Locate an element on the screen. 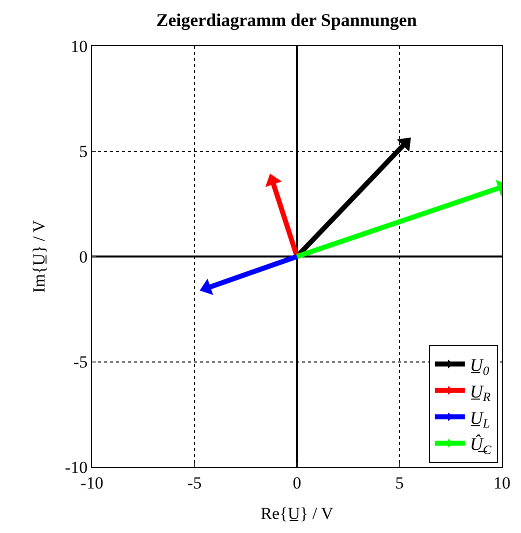 The height and width of the screenshot is (533, 521). y-tick-label: 10 is located at coordinates (79, 46).